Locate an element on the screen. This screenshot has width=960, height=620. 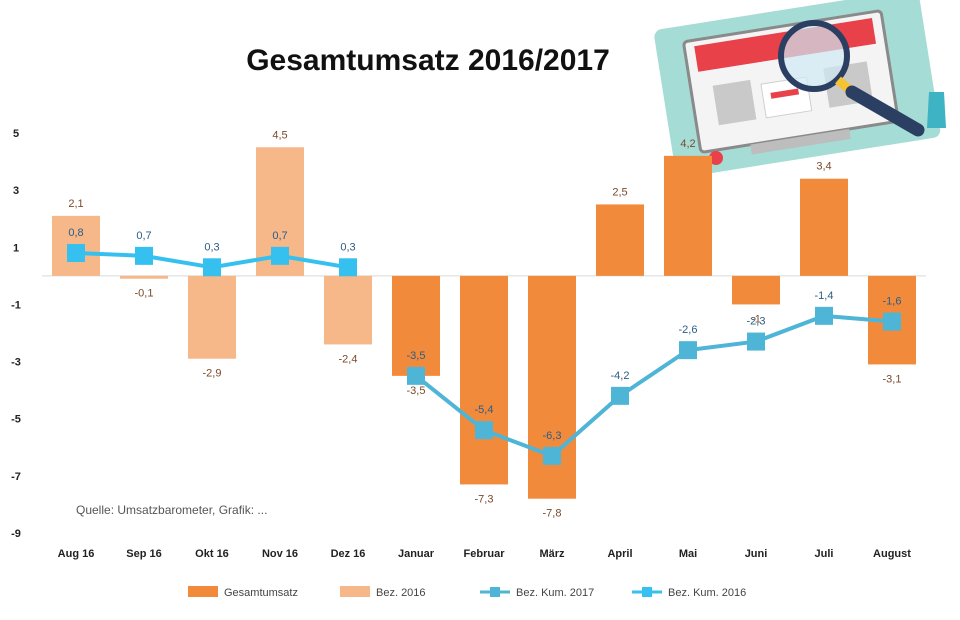
x-tick-label: Aug 16 is located at coordinates (76, 554).